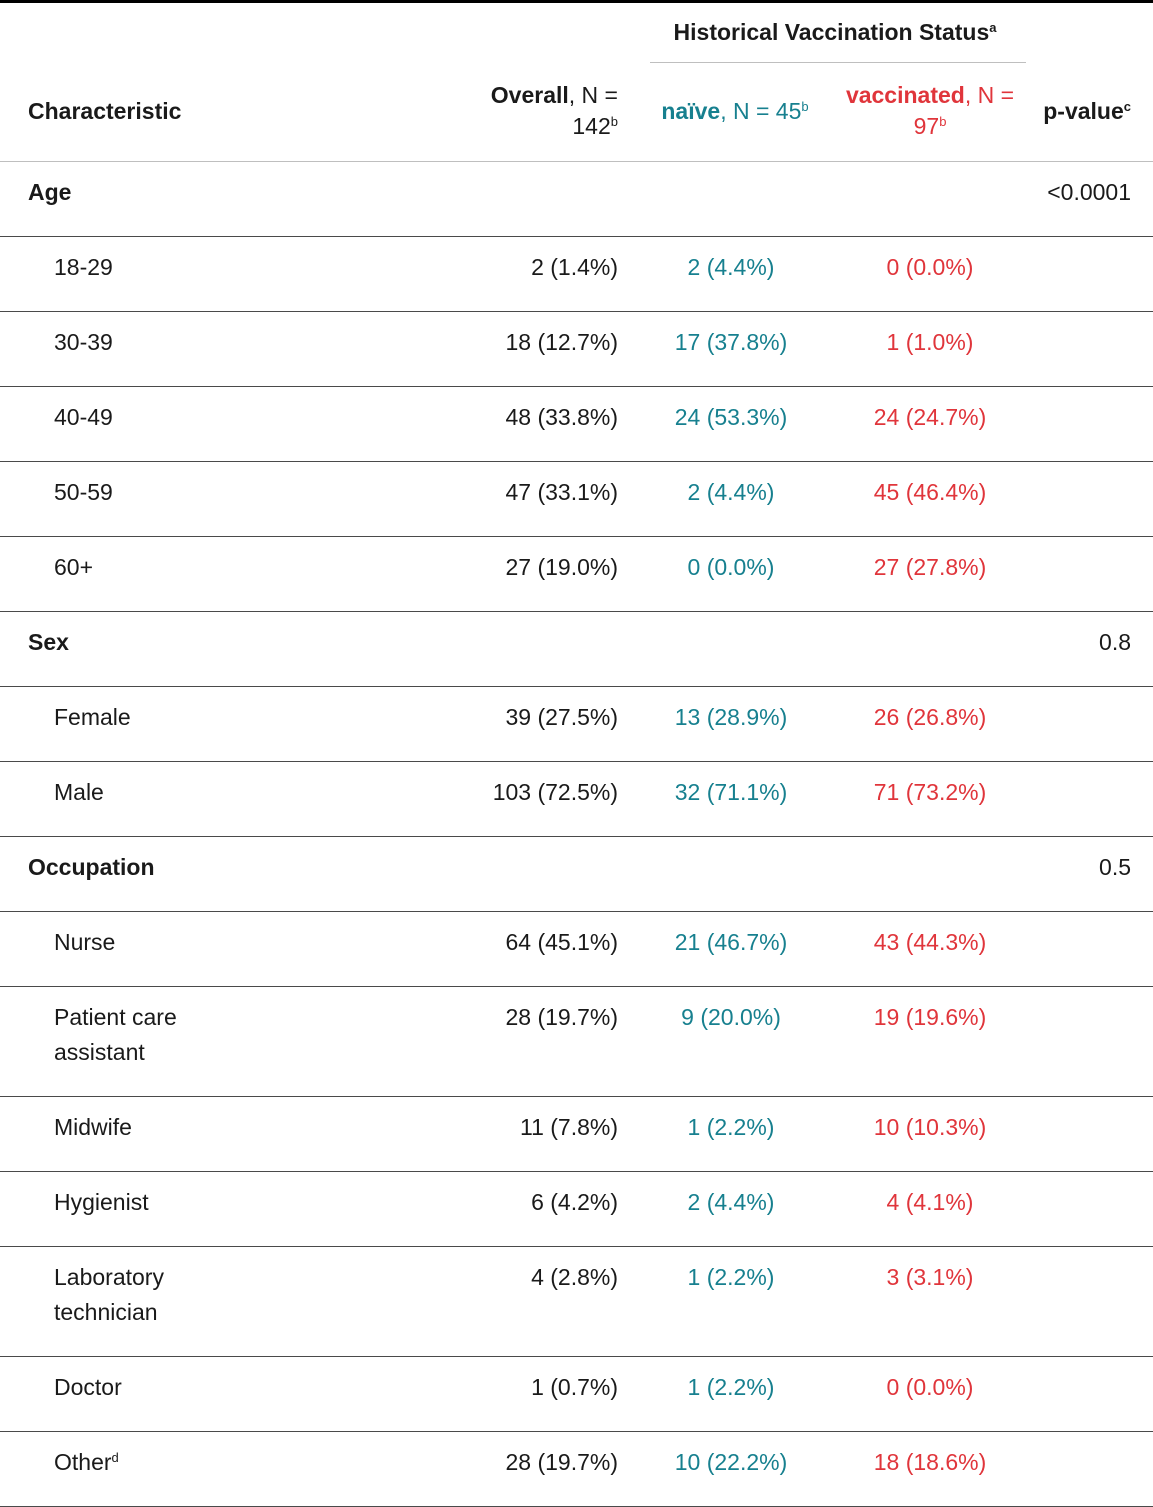  Describe the element at coordinates (230, 499) in the screenshot. I see `row-label: 50-59` at that location.